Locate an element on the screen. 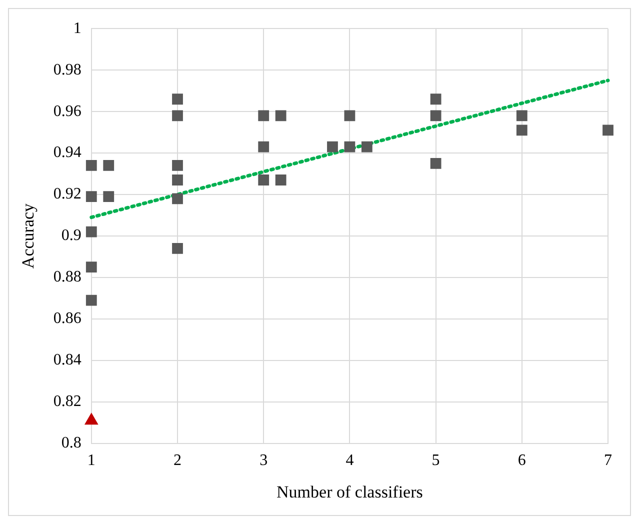 This screenshot has width=639, height=524. y-tick-label: 0.9 is located at coordinates (71, 235).